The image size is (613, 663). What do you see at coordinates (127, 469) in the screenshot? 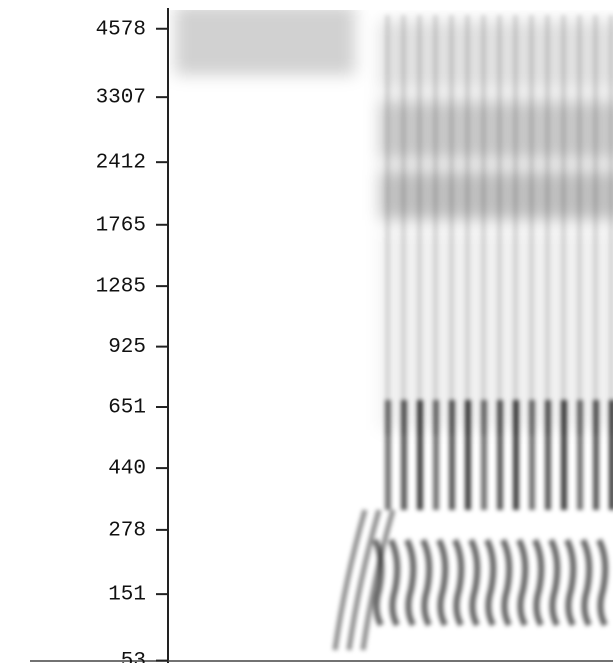
I see `y-tick-label: 440` at bounding box center [127, 469].